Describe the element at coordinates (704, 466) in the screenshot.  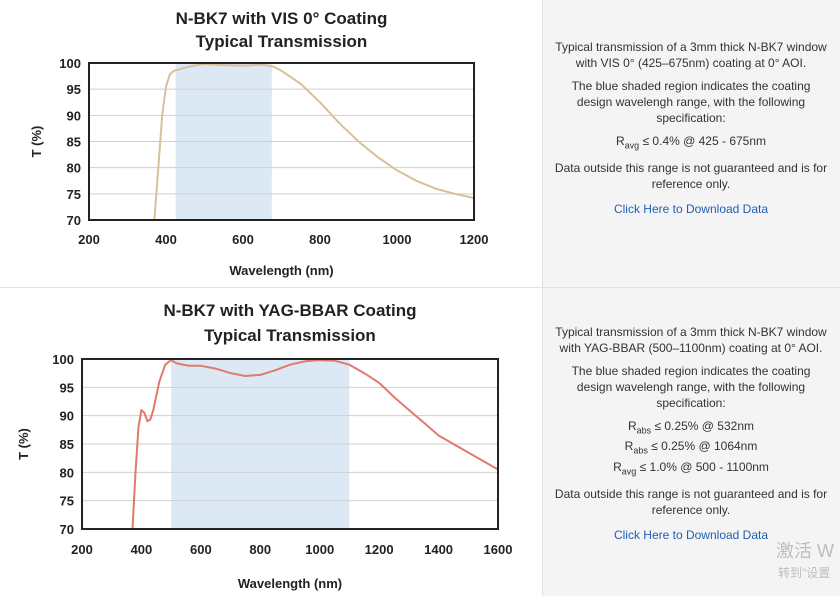
I see `spec-value: ≤ 1.0% @ 500 - 1100nm` at that location.